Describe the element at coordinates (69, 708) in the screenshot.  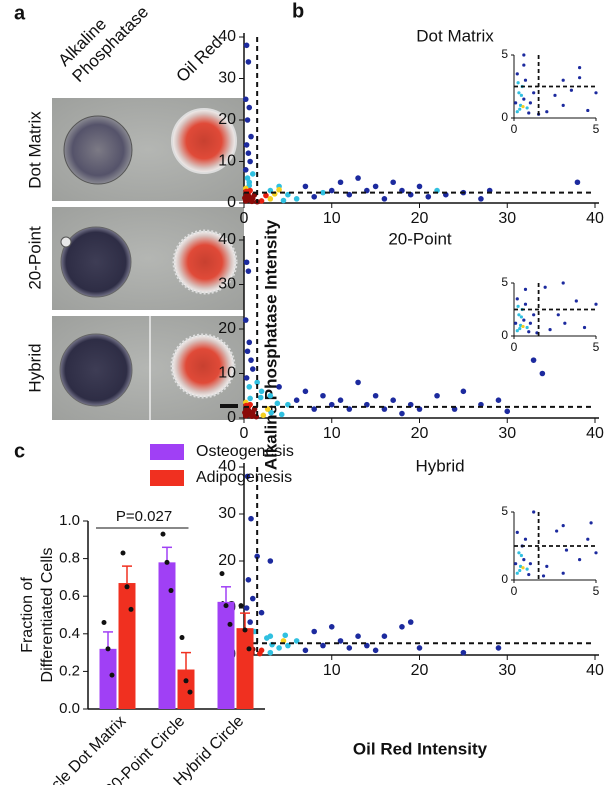
I see `y-tick-label: 0.0` at that location.